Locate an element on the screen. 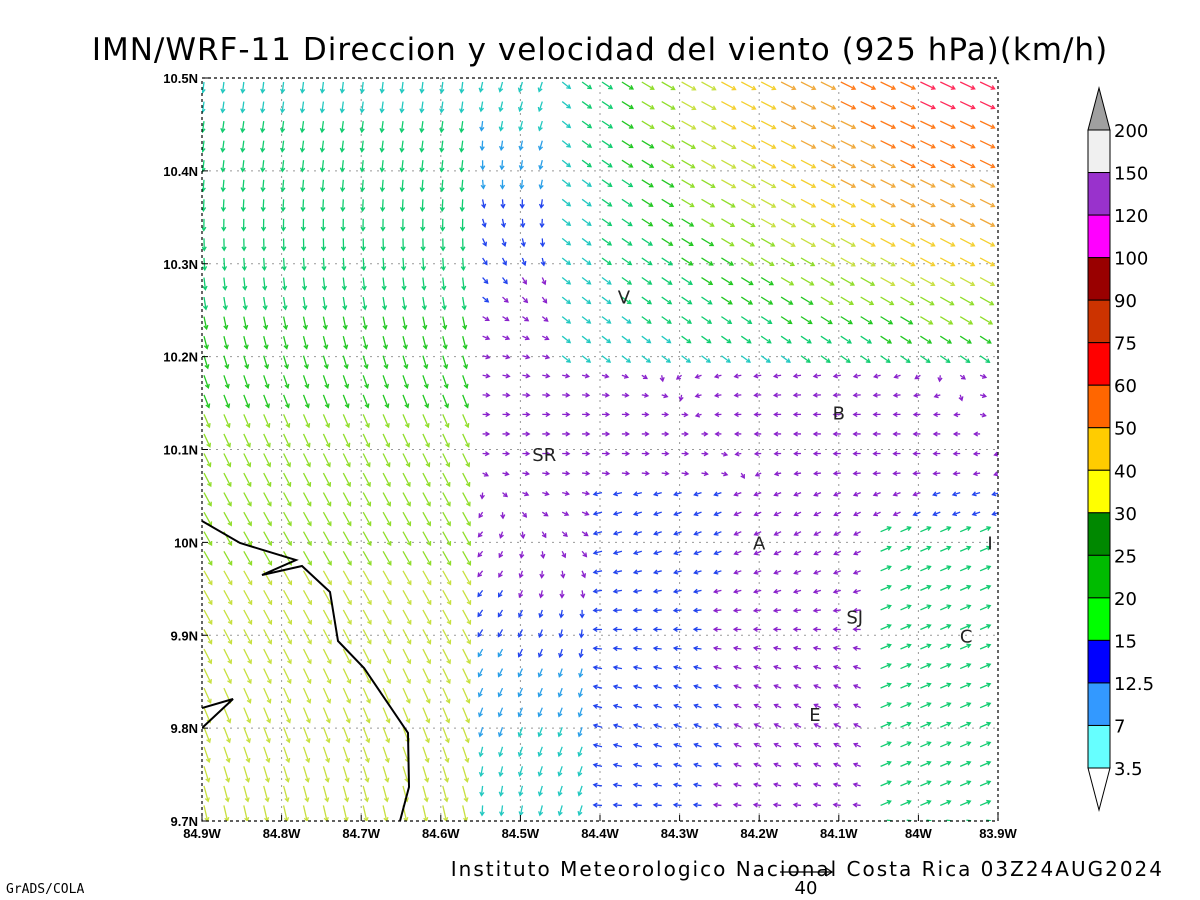 This screenshot has width=1200, height=900. colorbar-swatch is located at coordinates (1099, 619).